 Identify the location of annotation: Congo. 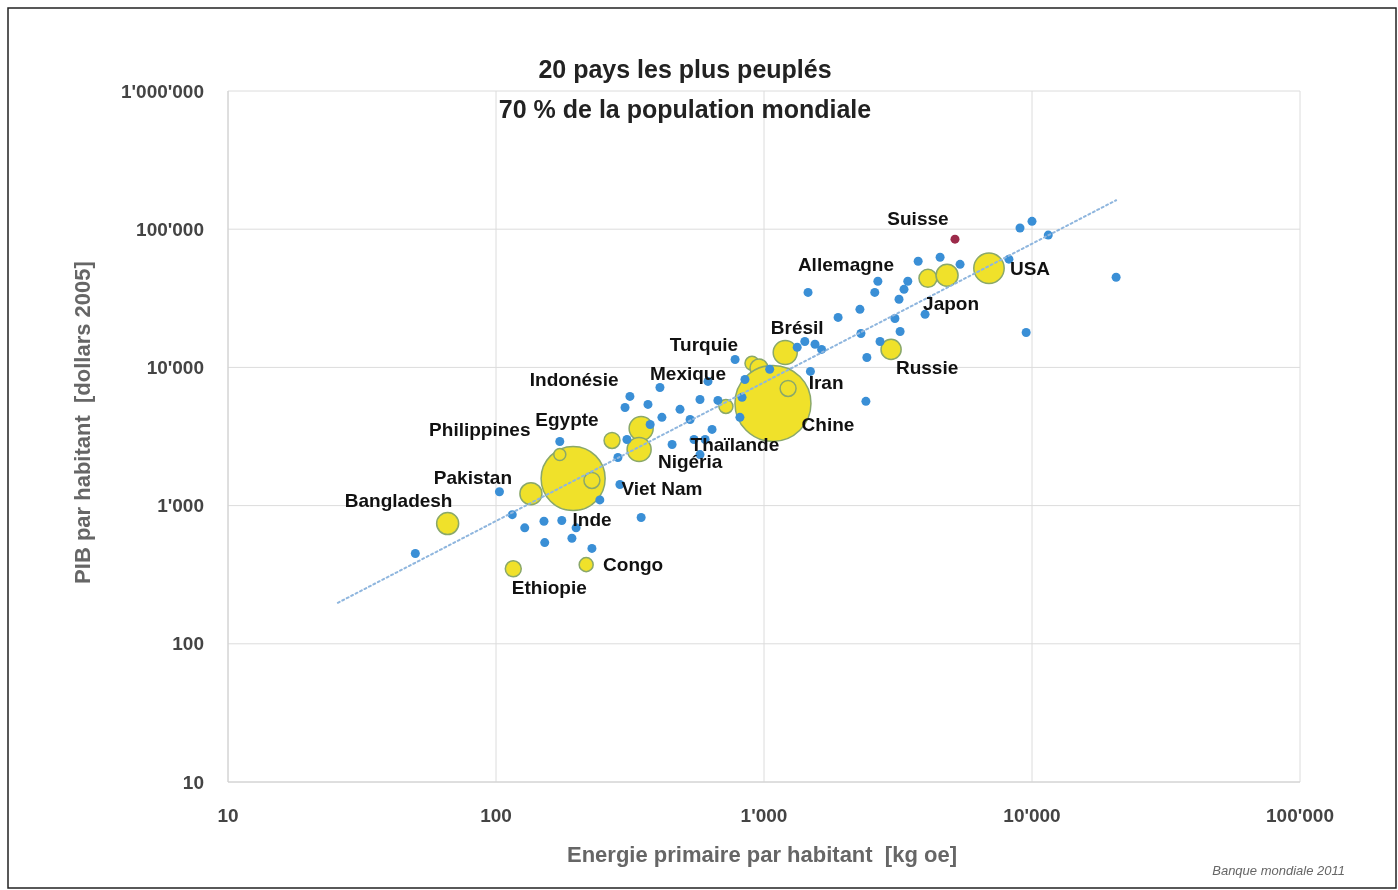
(633, 565).